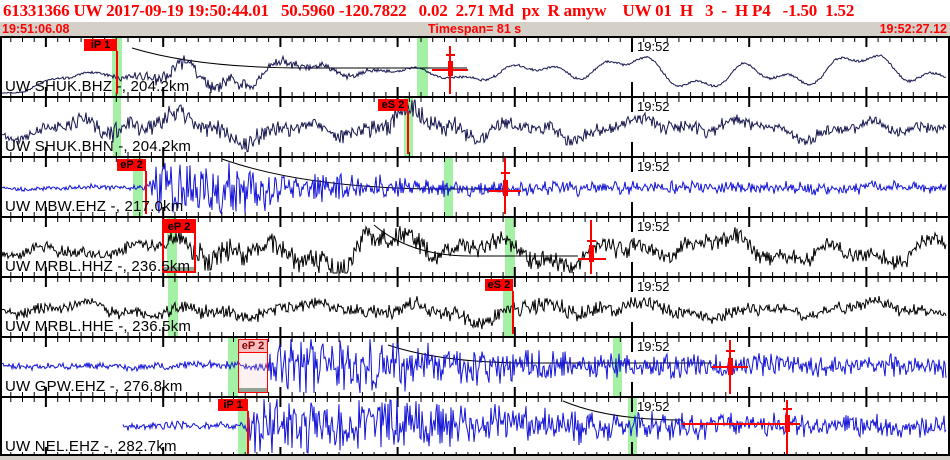 This screenshot has height=460, width=950. What do you see at coordinates (97, 86) in the screenshot?
I see `station-label: UW SHUK.BHZ -, 204.2km` at bounding box center [97, 86].